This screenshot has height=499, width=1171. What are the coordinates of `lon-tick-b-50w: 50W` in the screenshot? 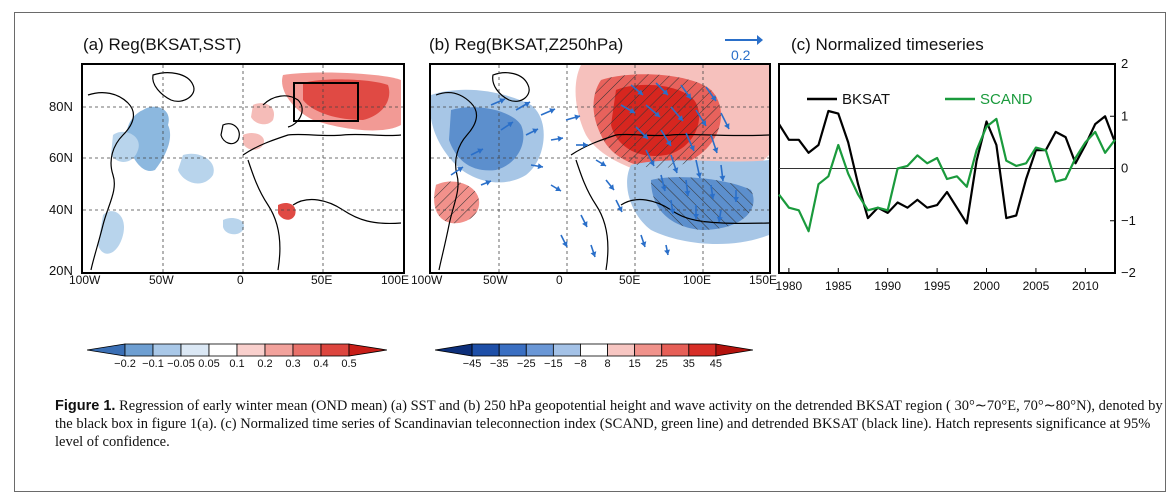 It's located at (495, 280).